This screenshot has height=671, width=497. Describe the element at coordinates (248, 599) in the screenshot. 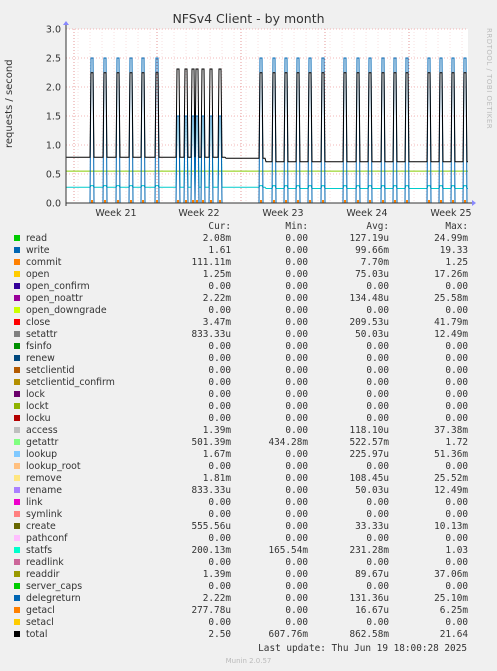

I see `legend-row: delegreturn 2.22m 0.00 131.36u 25.10m` at that location.